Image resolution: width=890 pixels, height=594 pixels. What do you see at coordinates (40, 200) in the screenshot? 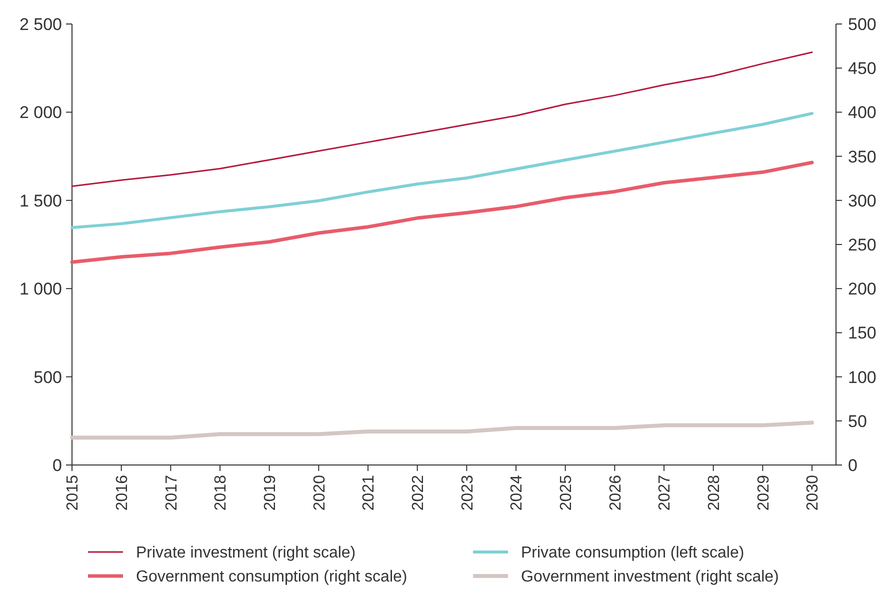
I see `y-tick-label: 1 500` at bounding box center [40, 200].